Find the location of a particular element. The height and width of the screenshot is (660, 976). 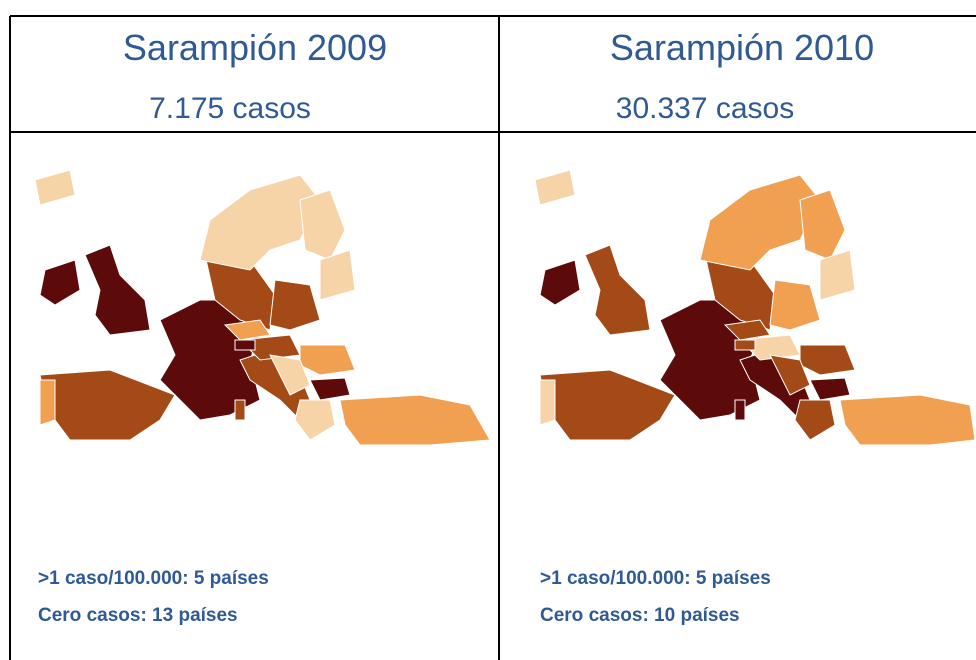

panel-title: Sarampión 2009 is located at coordinates (255, 47).